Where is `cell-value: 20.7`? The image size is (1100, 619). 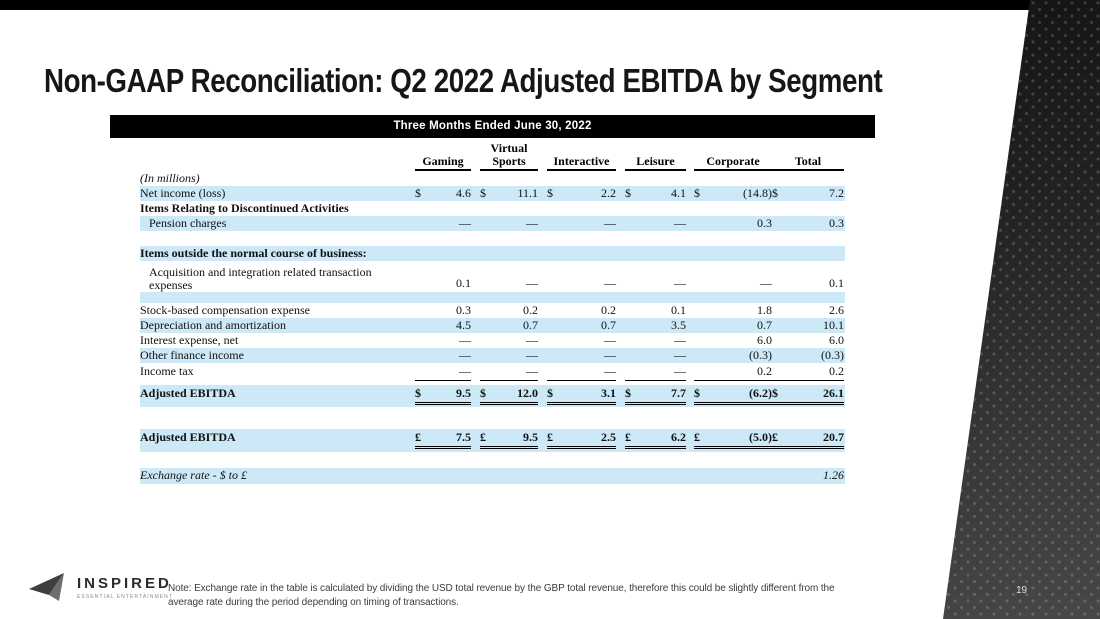 cell-value: 20.7 is located at coordinates (833, 437).